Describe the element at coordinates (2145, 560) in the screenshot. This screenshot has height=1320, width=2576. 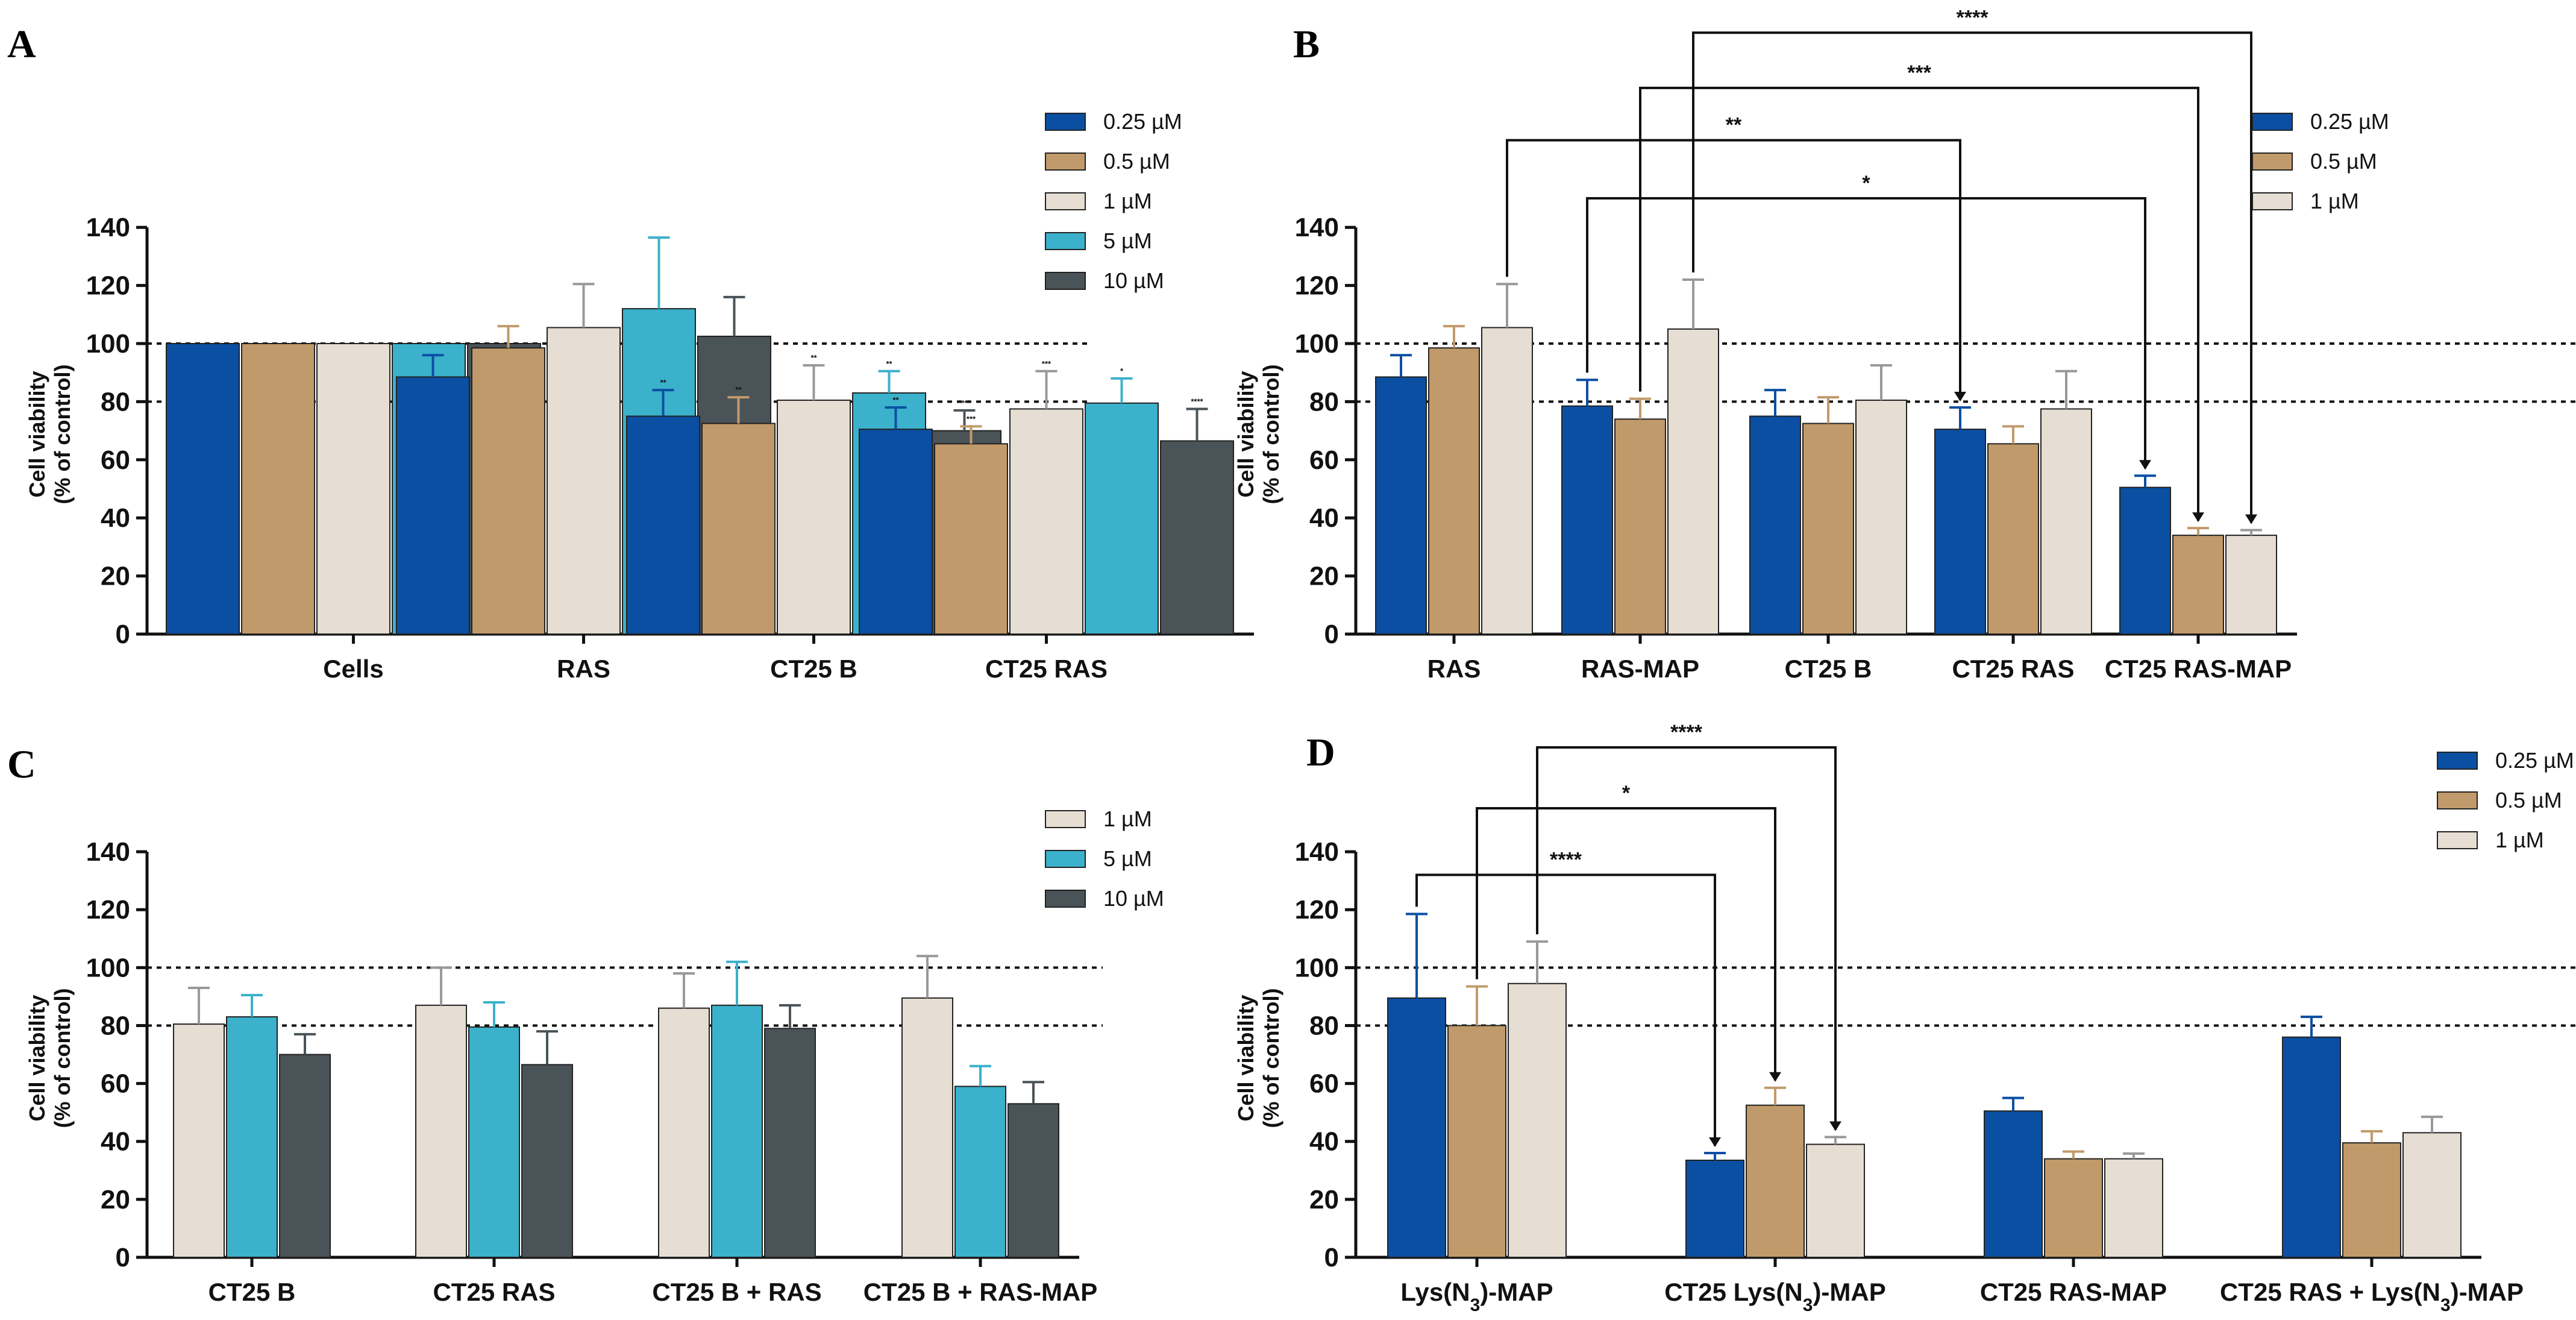
I see `bar-0.25M-4` at that location.